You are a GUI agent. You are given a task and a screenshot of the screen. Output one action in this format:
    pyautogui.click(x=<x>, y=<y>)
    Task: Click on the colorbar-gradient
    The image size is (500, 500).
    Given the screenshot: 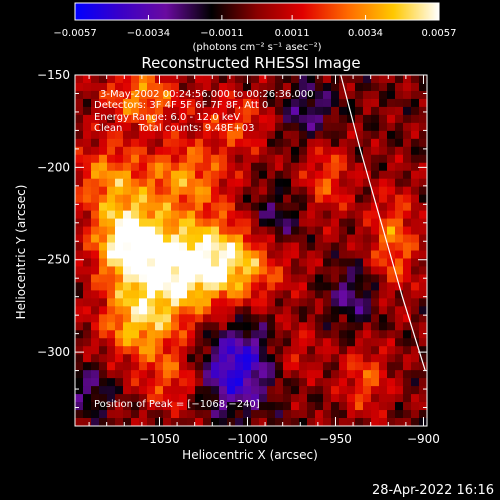 What is the action you would take?
    pyautogui.click(x=257, y=11)
    